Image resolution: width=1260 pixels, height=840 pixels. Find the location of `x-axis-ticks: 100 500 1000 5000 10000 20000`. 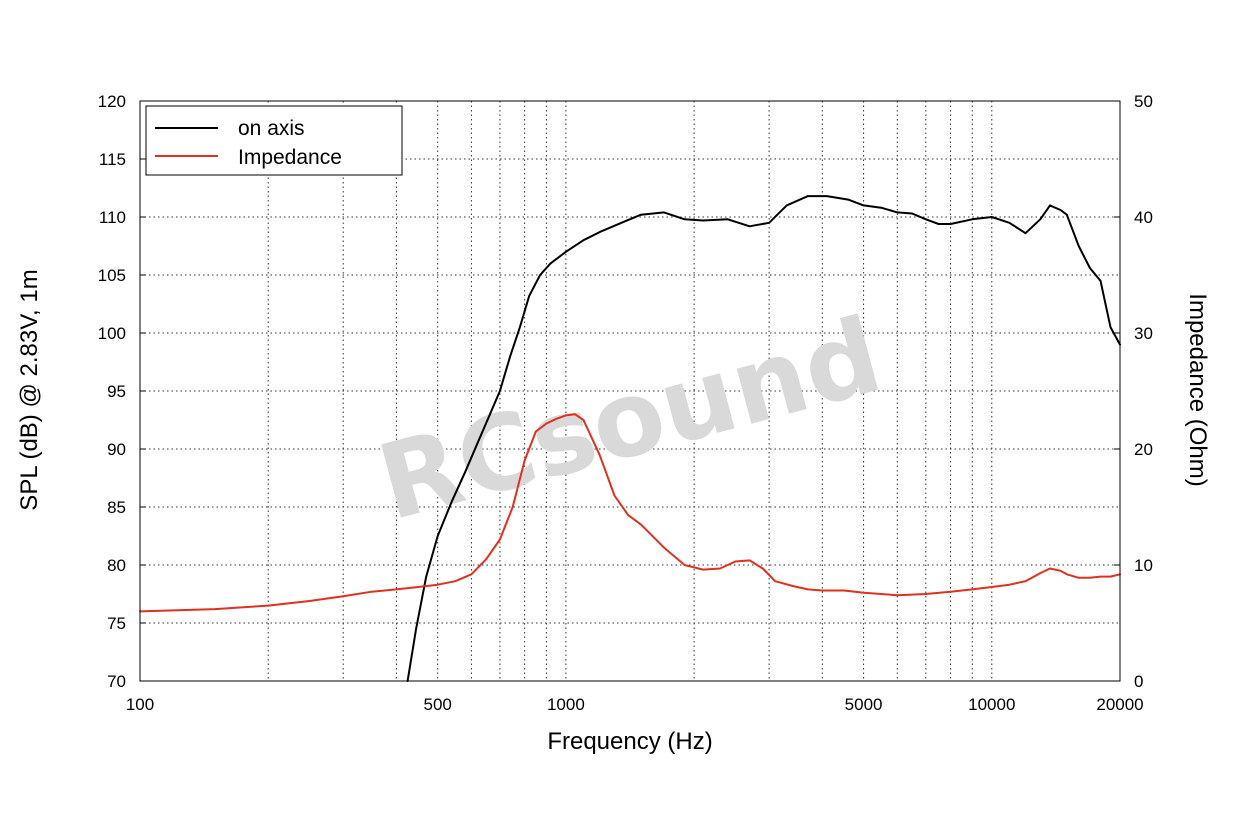

x-axis-ticks: 100 500 1000 5000 10000 20000 is located at coordinates (635, 704).